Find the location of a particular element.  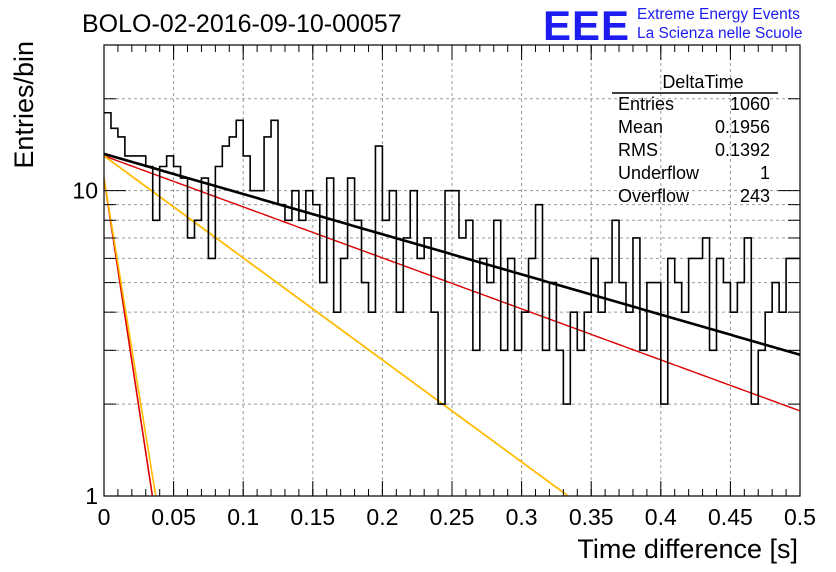

y-axis-label: Entries/bin is located at coordinates (24, 105).